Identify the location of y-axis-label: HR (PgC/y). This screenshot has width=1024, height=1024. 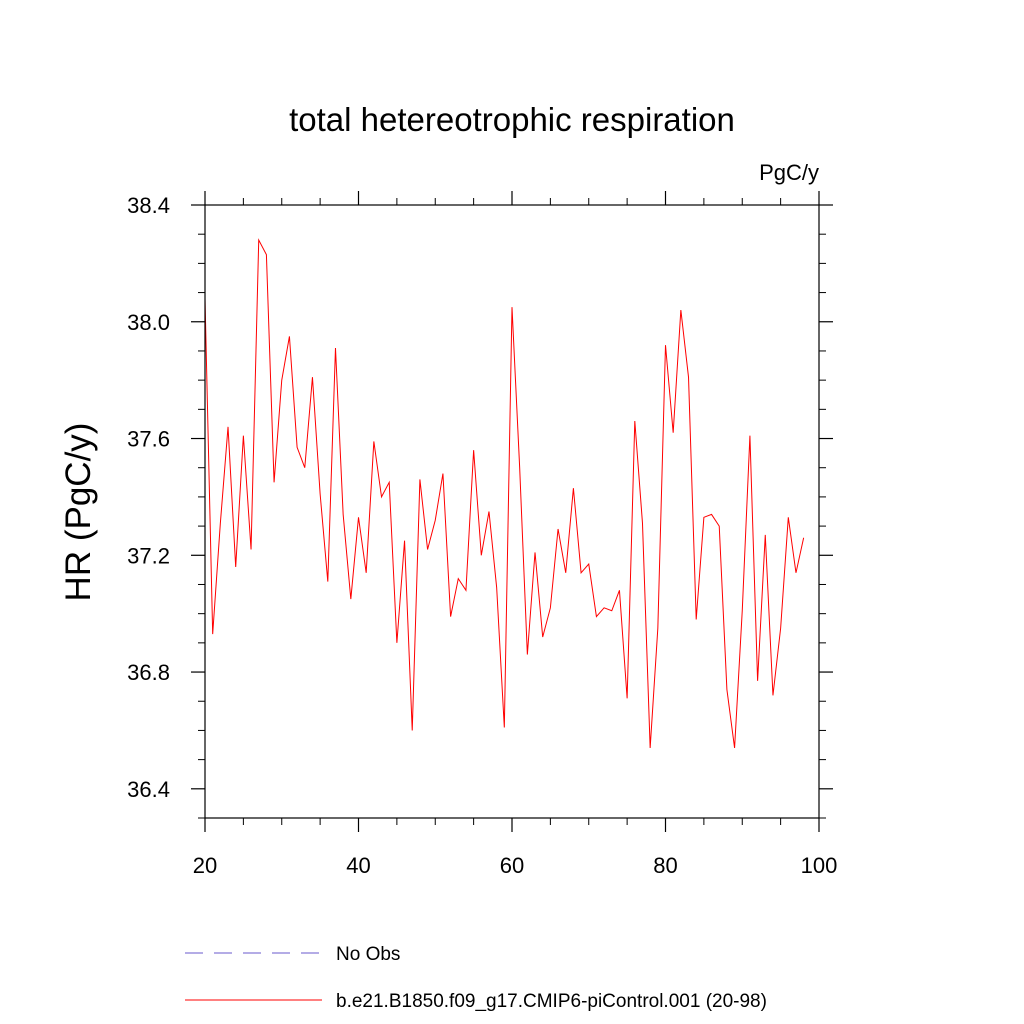
(78, 512).